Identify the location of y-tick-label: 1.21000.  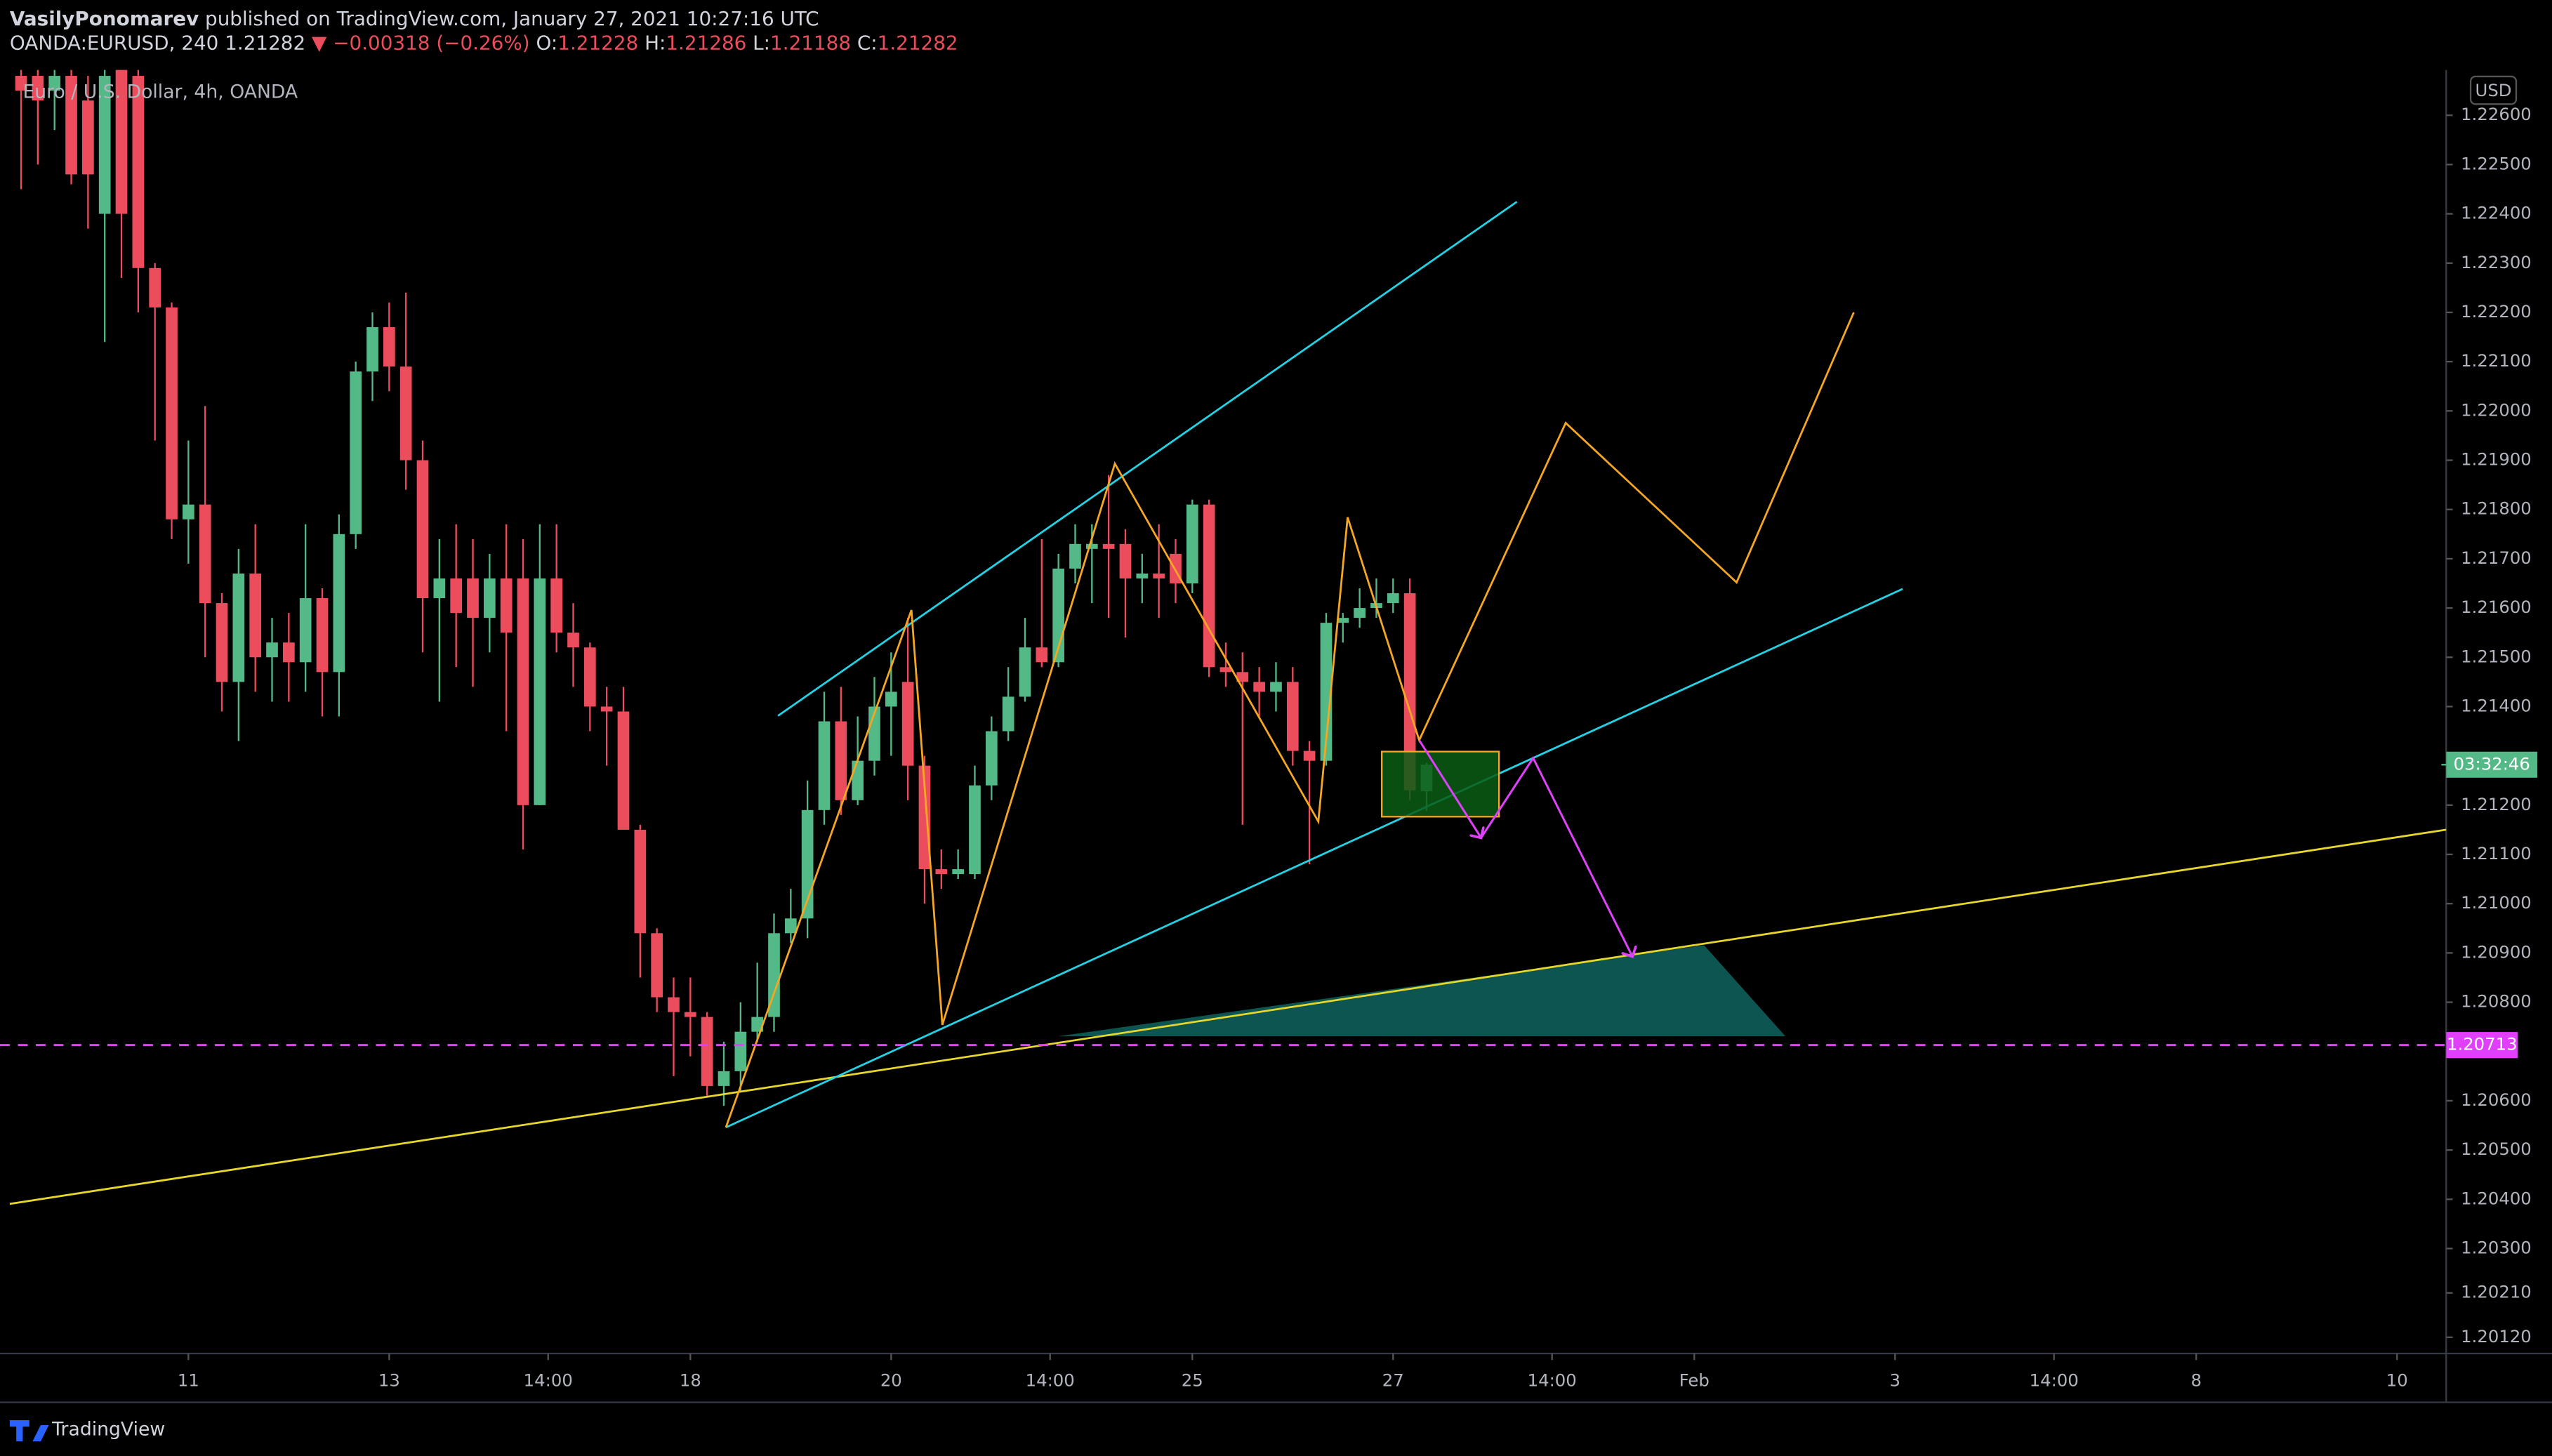
(2496, 902).